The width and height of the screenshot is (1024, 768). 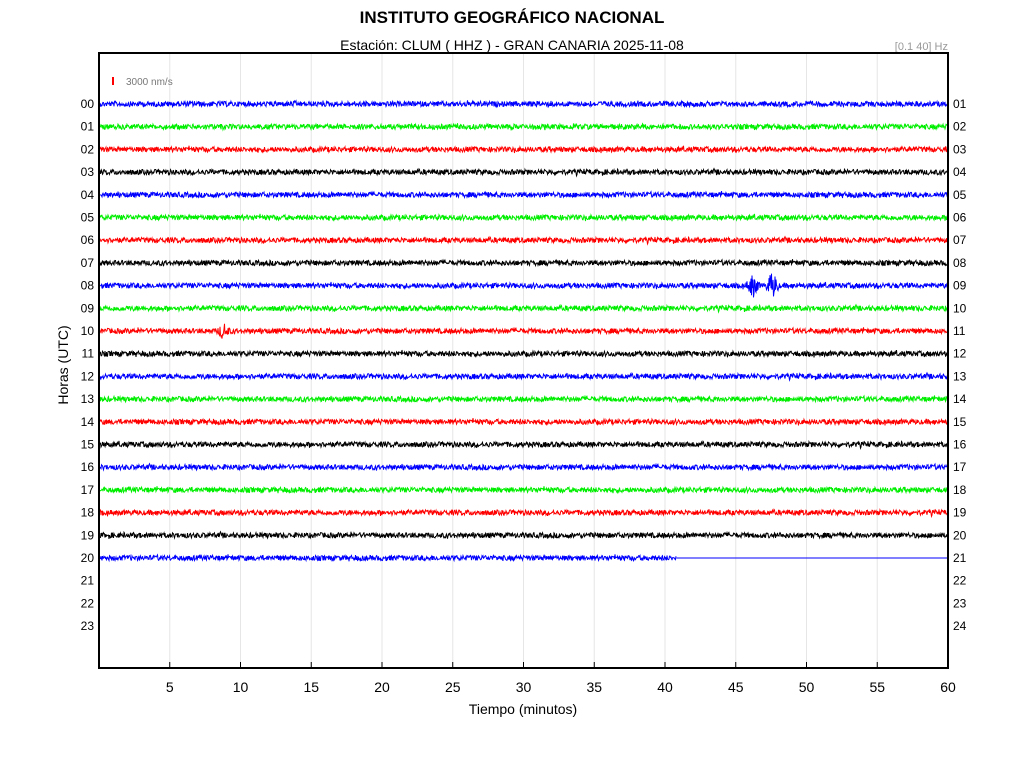 What do you see at coordinates (88, 104) in the screenshot?
I see `hour-label-left: 00` at bounding box center [88, 104].